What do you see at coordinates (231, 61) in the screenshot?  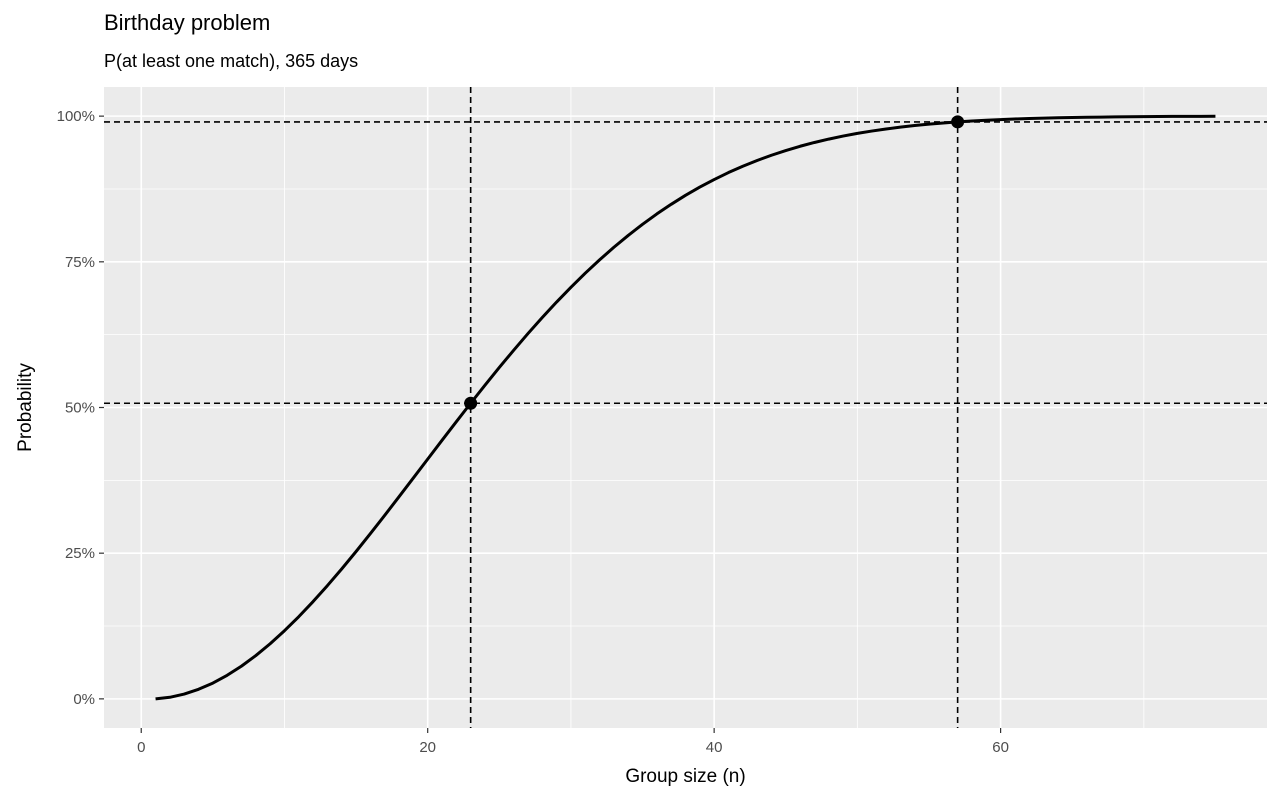 I see `chart-subtitle: P(at least one match), 365 days` at bounding box center [231, 61].